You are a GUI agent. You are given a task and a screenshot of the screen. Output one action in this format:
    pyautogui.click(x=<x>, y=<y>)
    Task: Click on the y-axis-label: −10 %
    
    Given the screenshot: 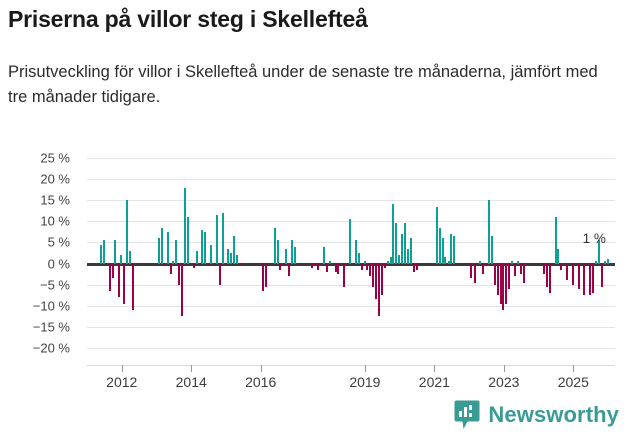 What is the action you would take?
    pyautogui.click(x=51, y=306)
    